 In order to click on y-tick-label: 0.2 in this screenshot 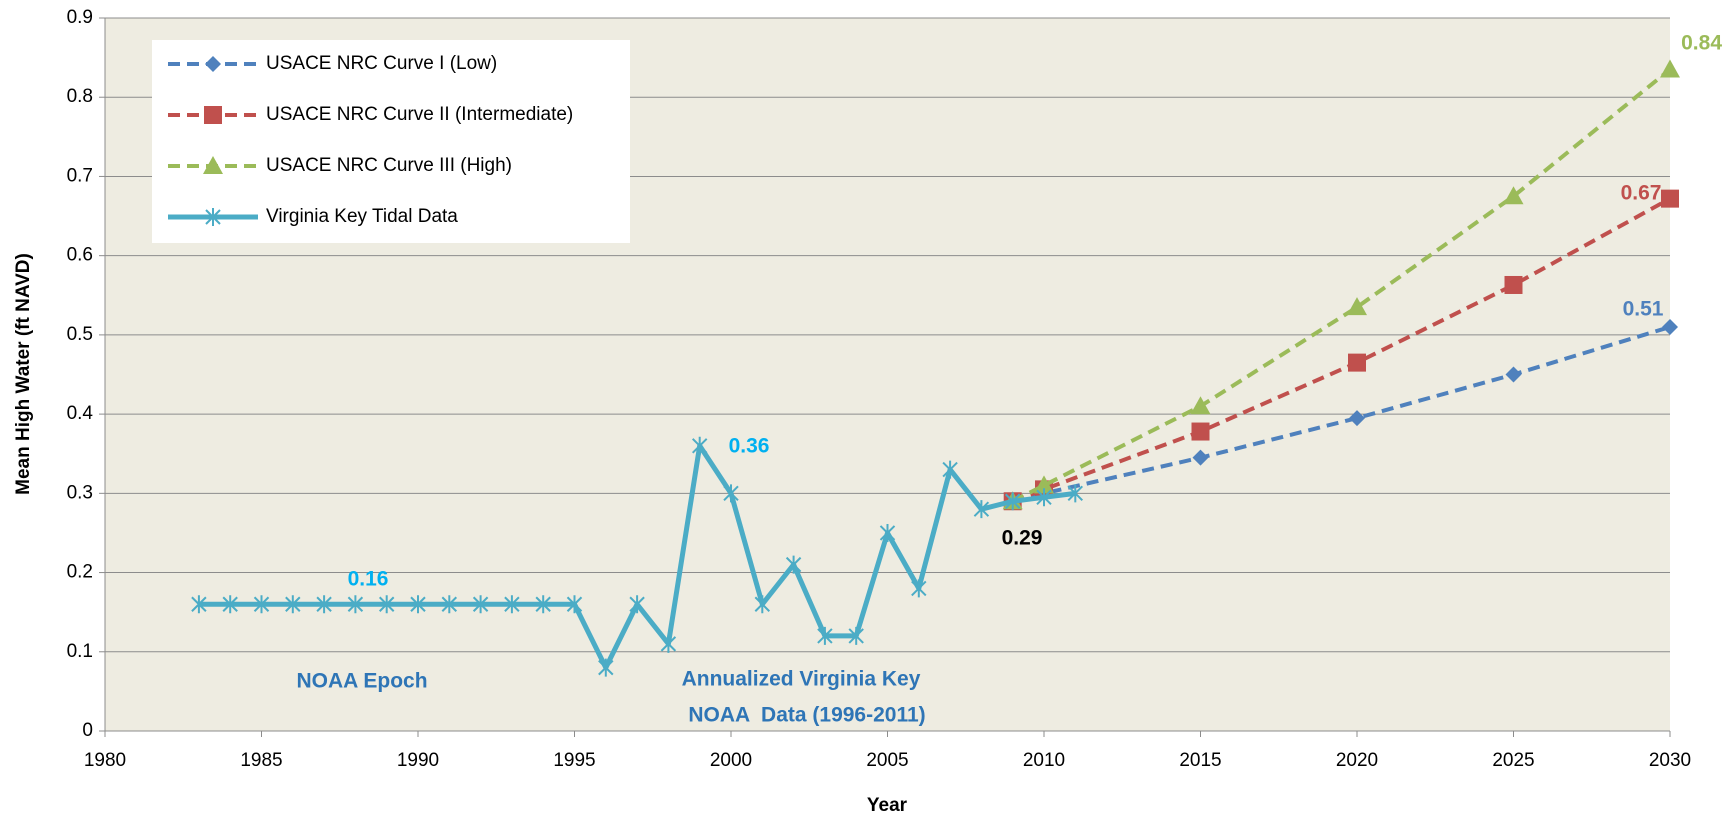, I will do `click(80, 572)`.